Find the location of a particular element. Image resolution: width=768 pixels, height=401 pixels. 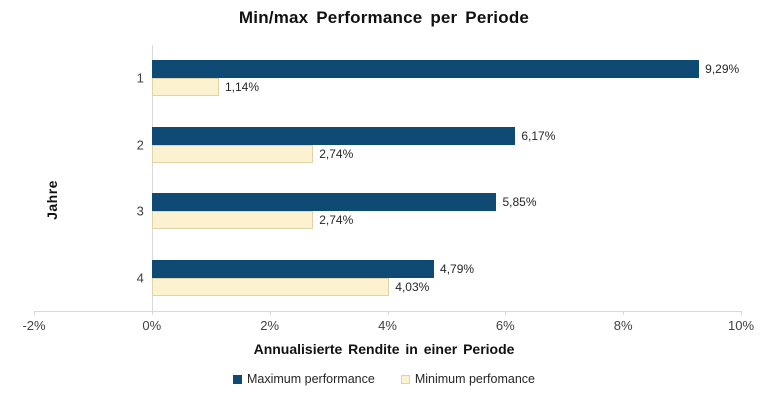

minimum-perfomance-value-label-2: 2,74% is located at coordinates (336, 153).